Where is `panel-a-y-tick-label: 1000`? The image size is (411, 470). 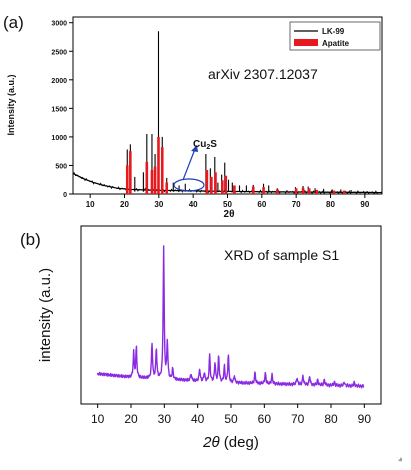
panel-a-y-tick-label: 1000 is located at coordinates (59, 138).